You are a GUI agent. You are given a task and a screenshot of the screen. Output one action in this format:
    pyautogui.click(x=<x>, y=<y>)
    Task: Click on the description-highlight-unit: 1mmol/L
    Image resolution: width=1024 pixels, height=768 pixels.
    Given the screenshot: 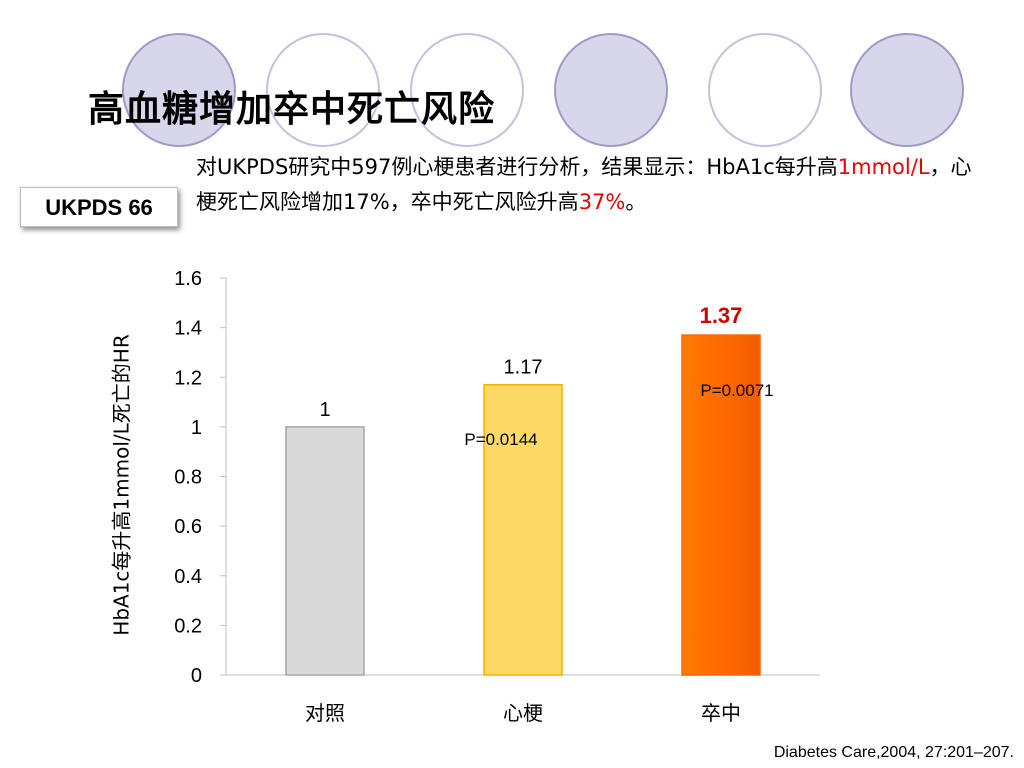 What is the action you would take?
    pyautogui.click(x=883, y=167)
    